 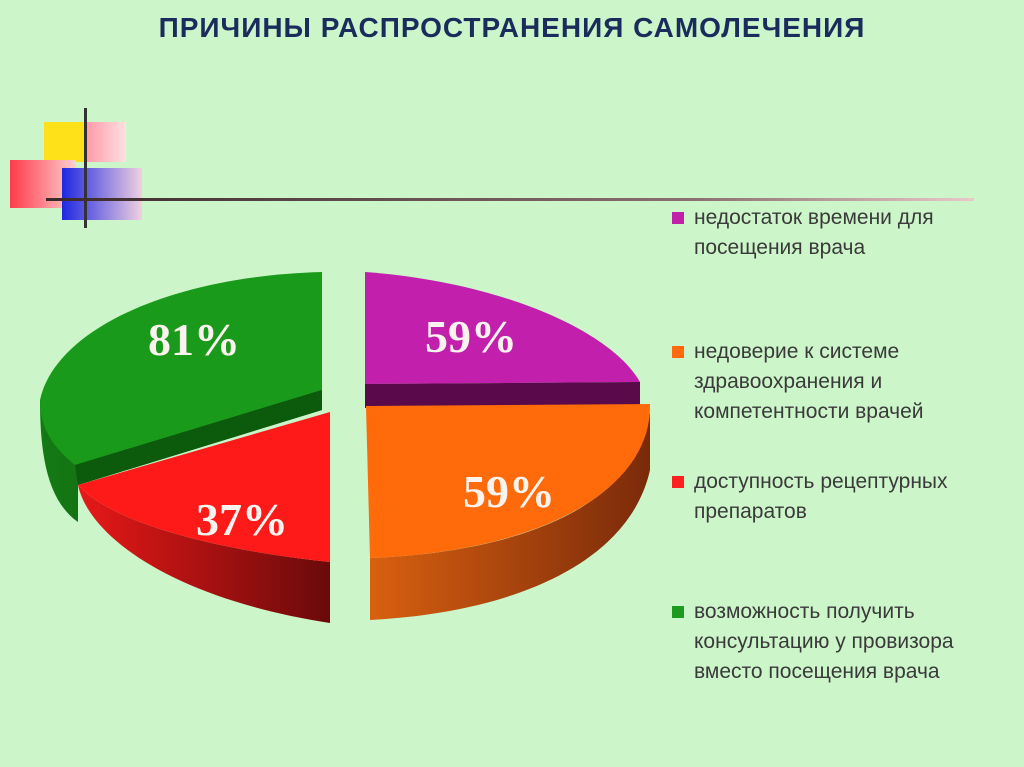 I want to click on page-title: ПРИЧИНЫ РАСПРОСТРАНЕНИЯ САМОЛЕЧЕНИЯ, so click(x=512, y=27).